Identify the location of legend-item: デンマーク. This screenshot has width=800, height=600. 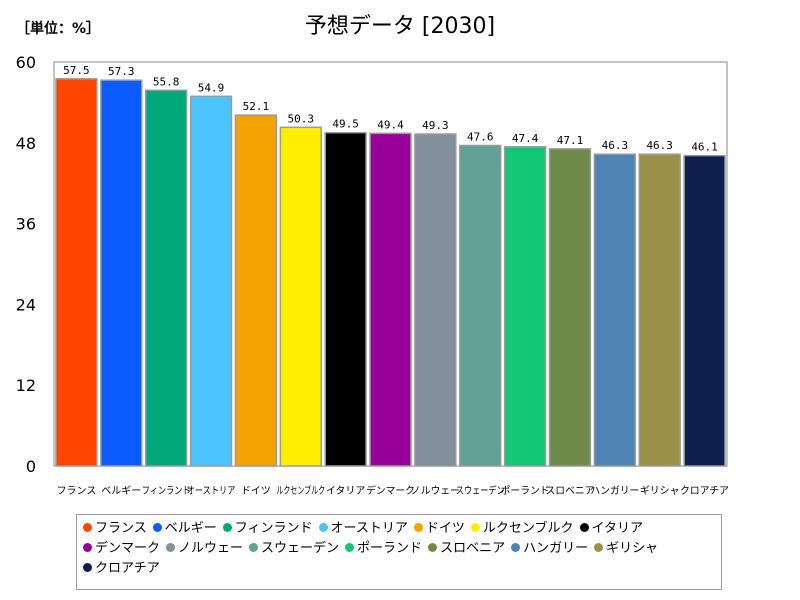
(121, 549).